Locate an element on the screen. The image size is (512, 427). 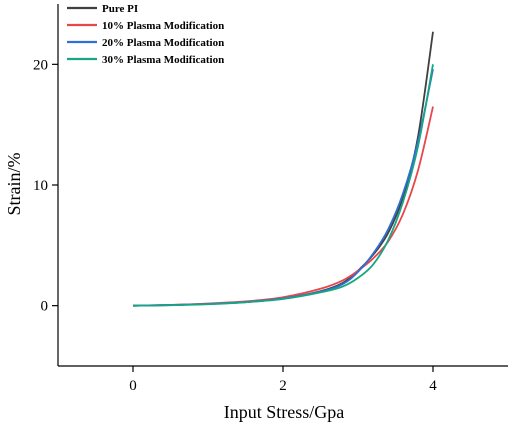
legend-label: 10% Plasma Modification is located at coordinates (163, 26).